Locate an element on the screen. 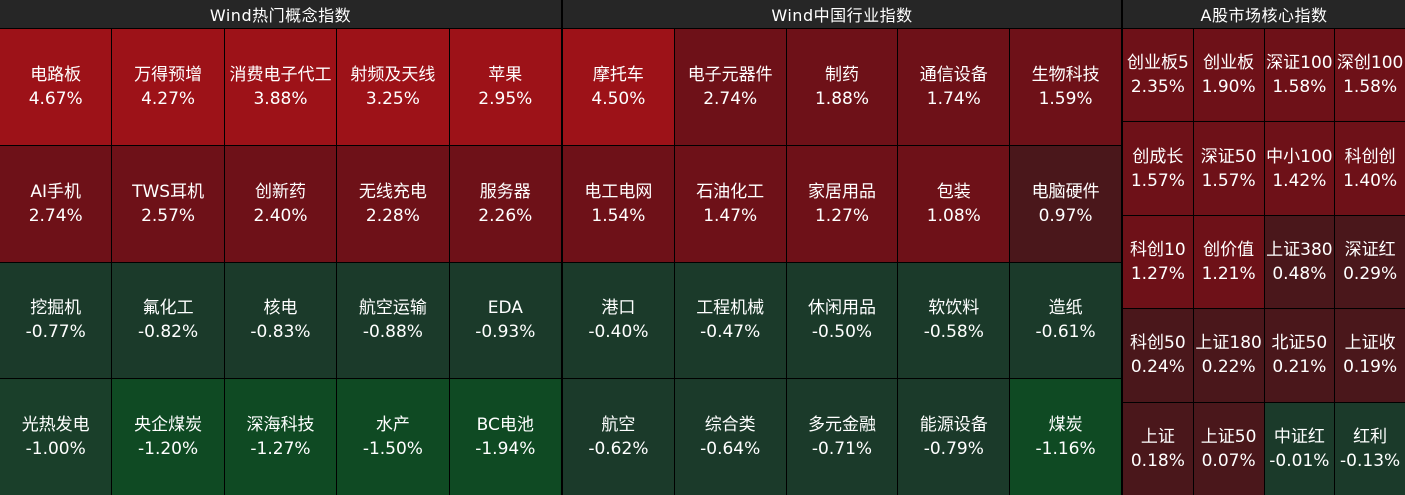 The height and width of the screenshot is (495, 1405). heatmap-tile: 深创100 1.58% is located at coordinates (1370, 75).